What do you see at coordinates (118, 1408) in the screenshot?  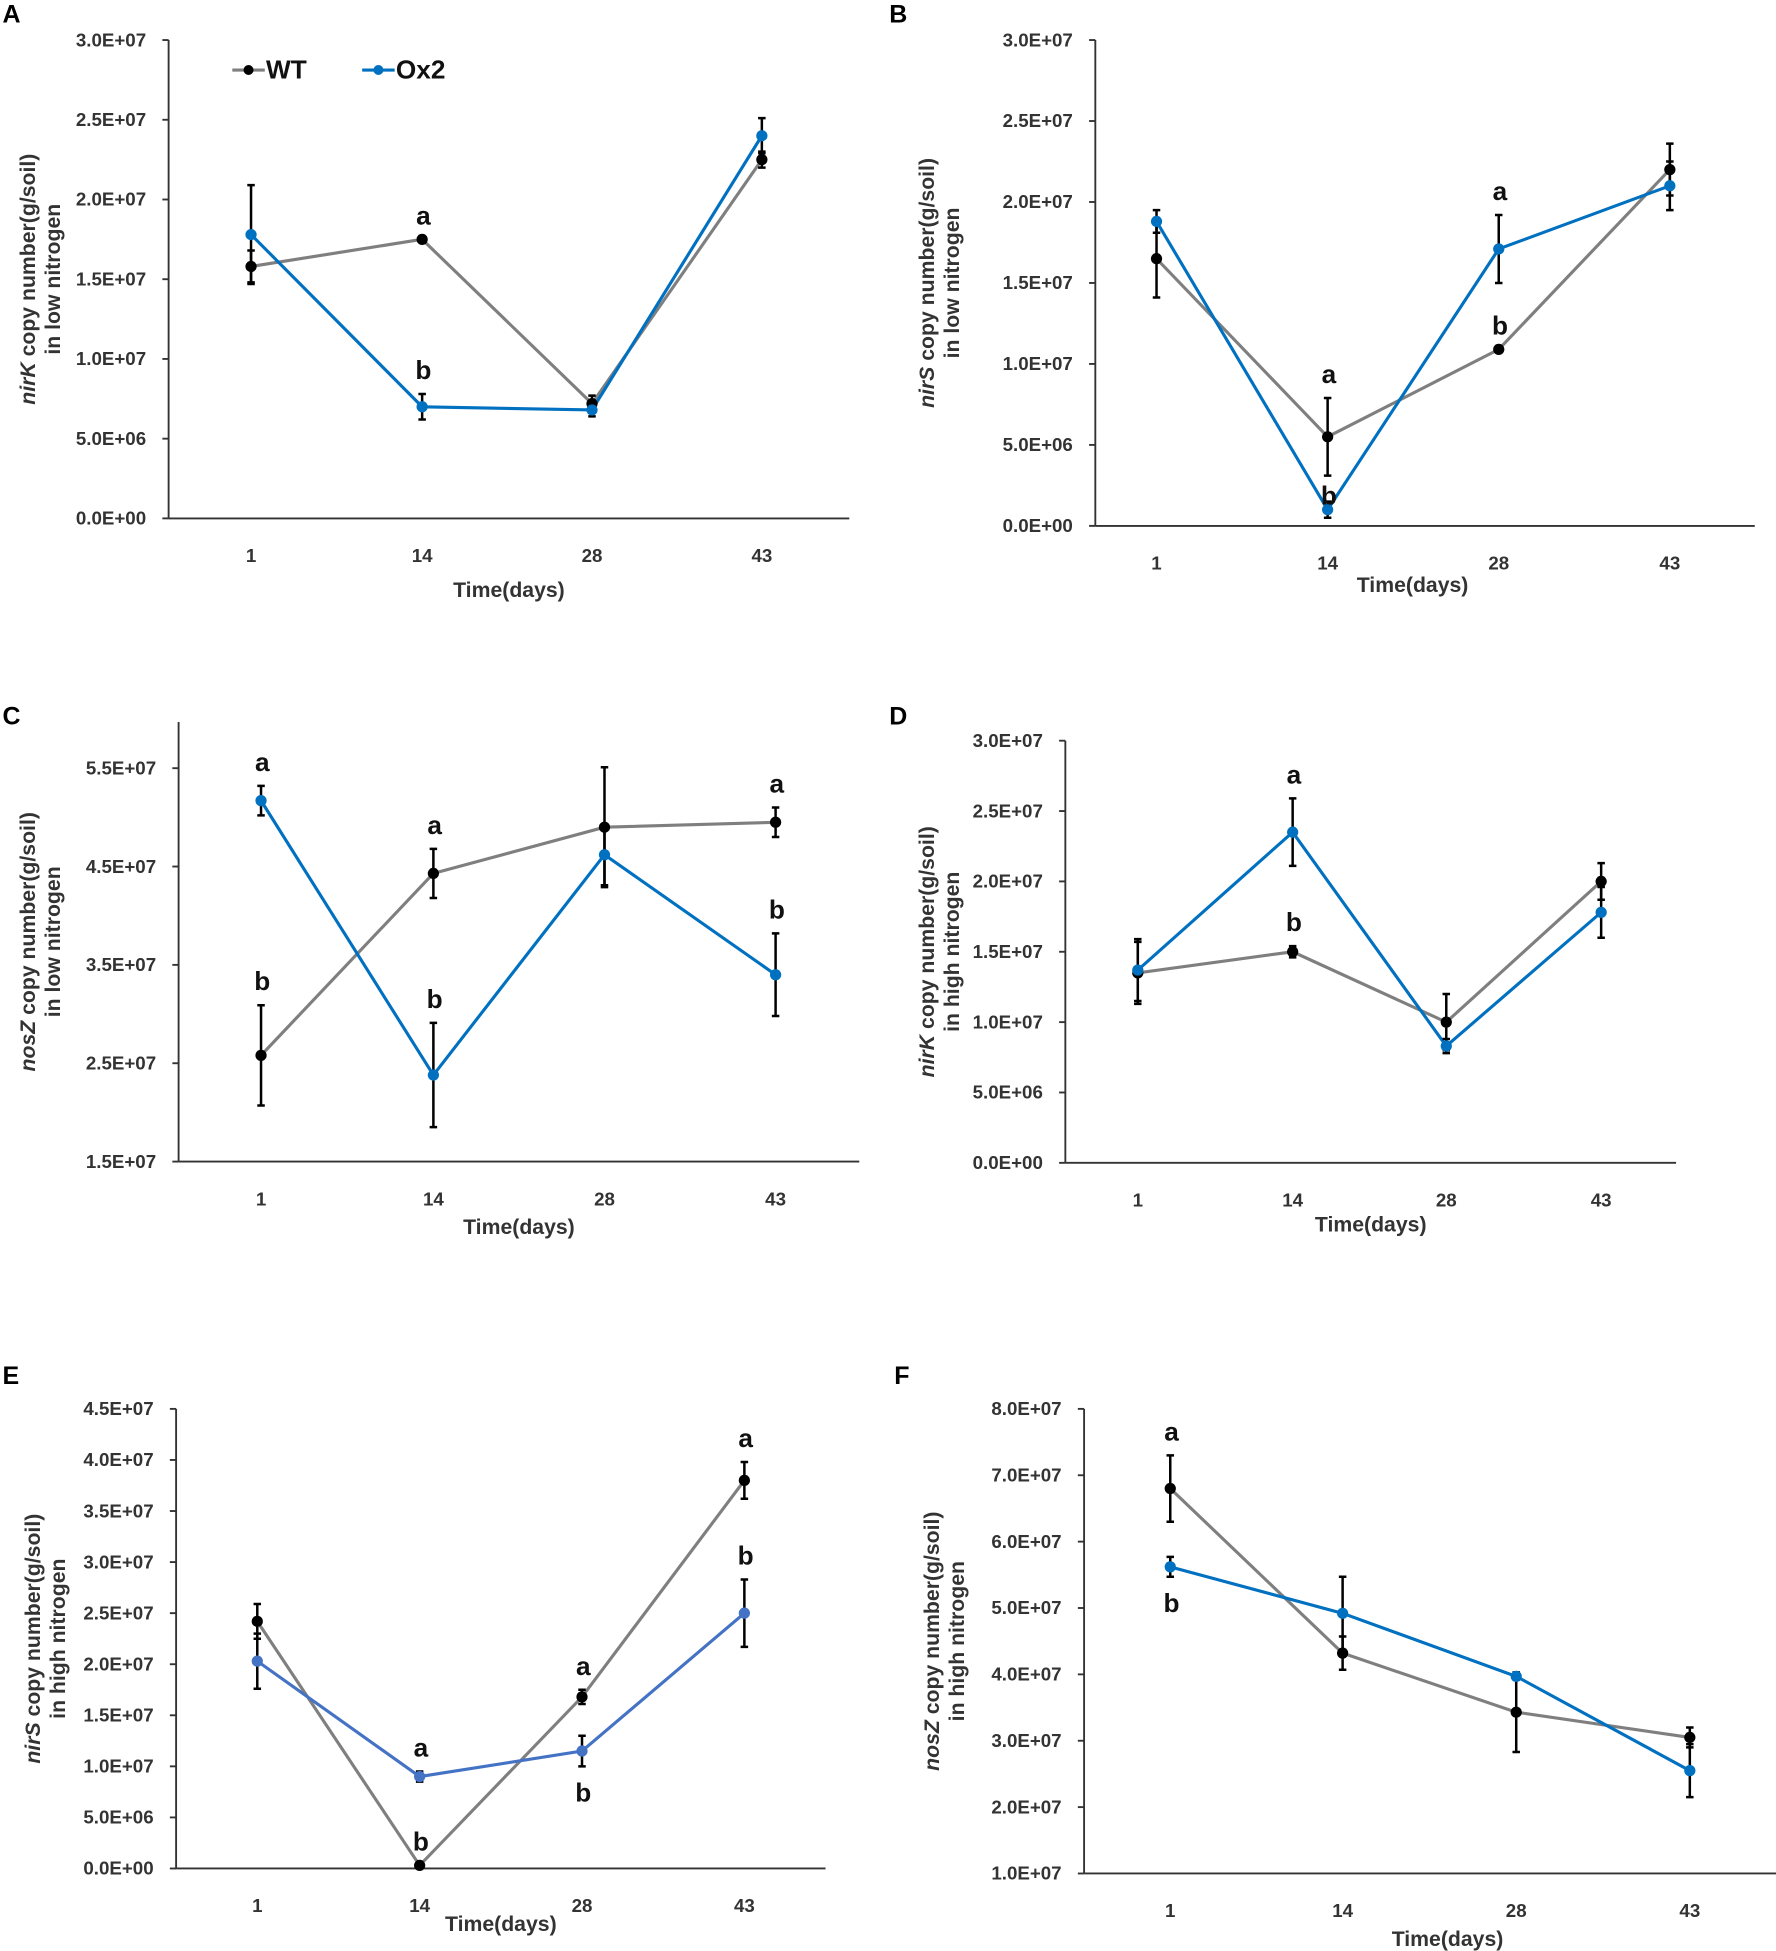 I see `y-tick-label: 4.5E+07` at bounding box center [118, 1408].